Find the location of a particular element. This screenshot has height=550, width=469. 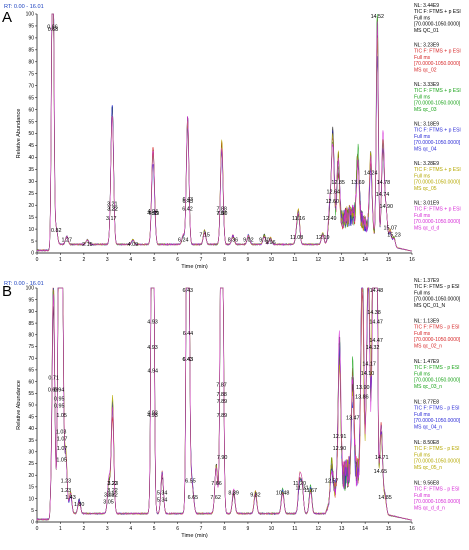

peak-label: 1.27 is located at coordinates (67, 240).